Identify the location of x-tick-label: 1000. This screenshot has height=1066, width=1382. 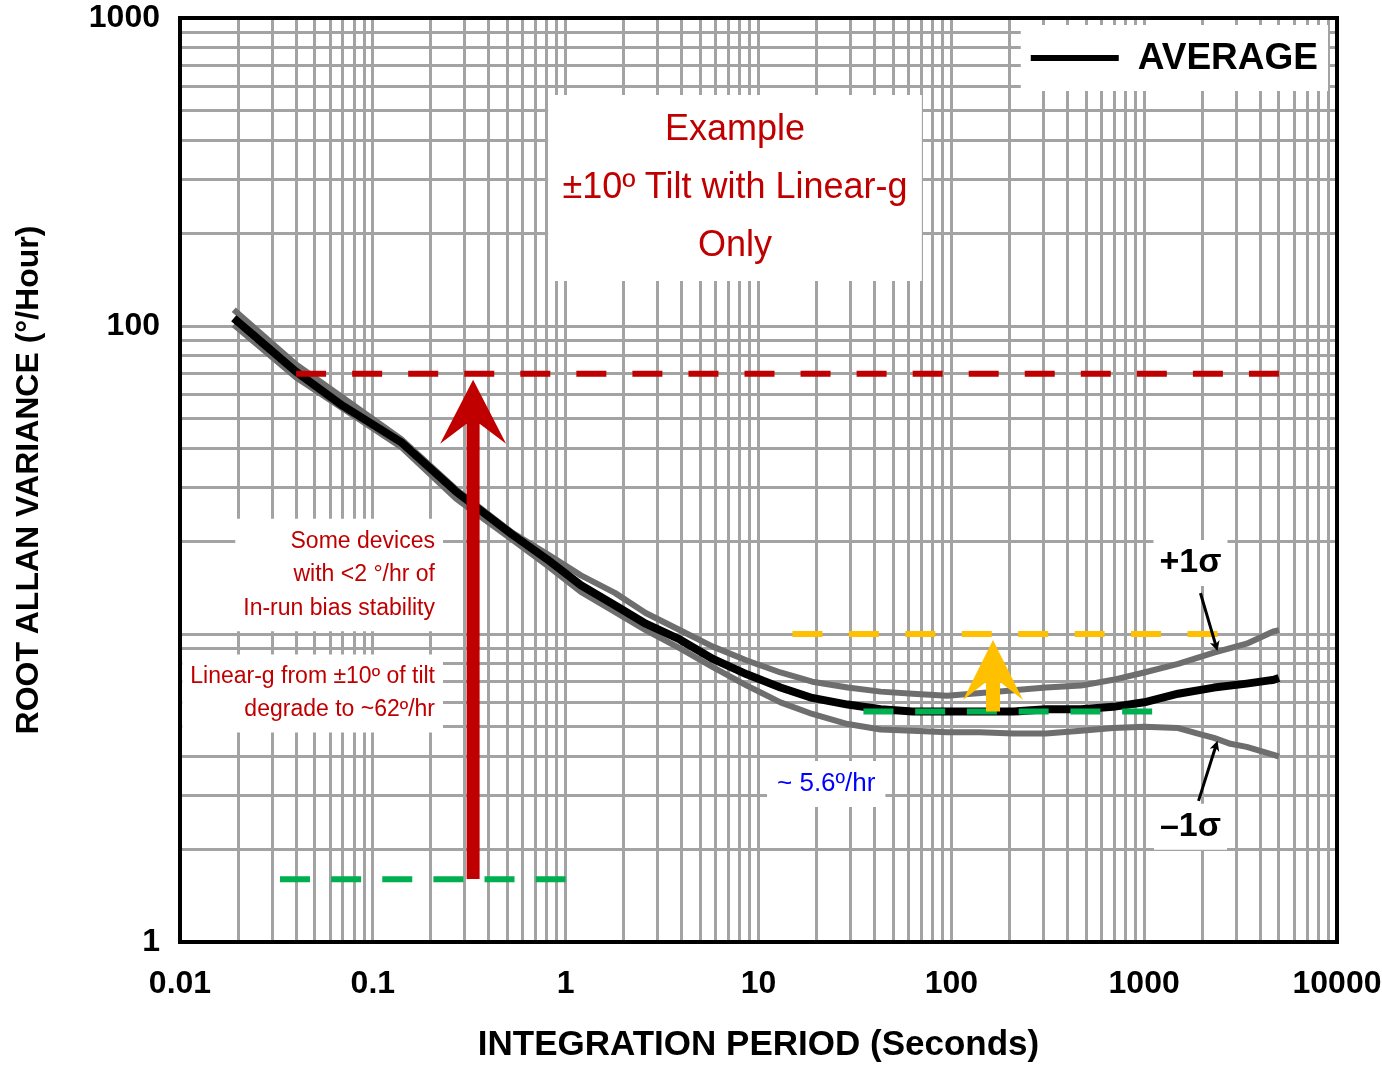
(1144, 981).